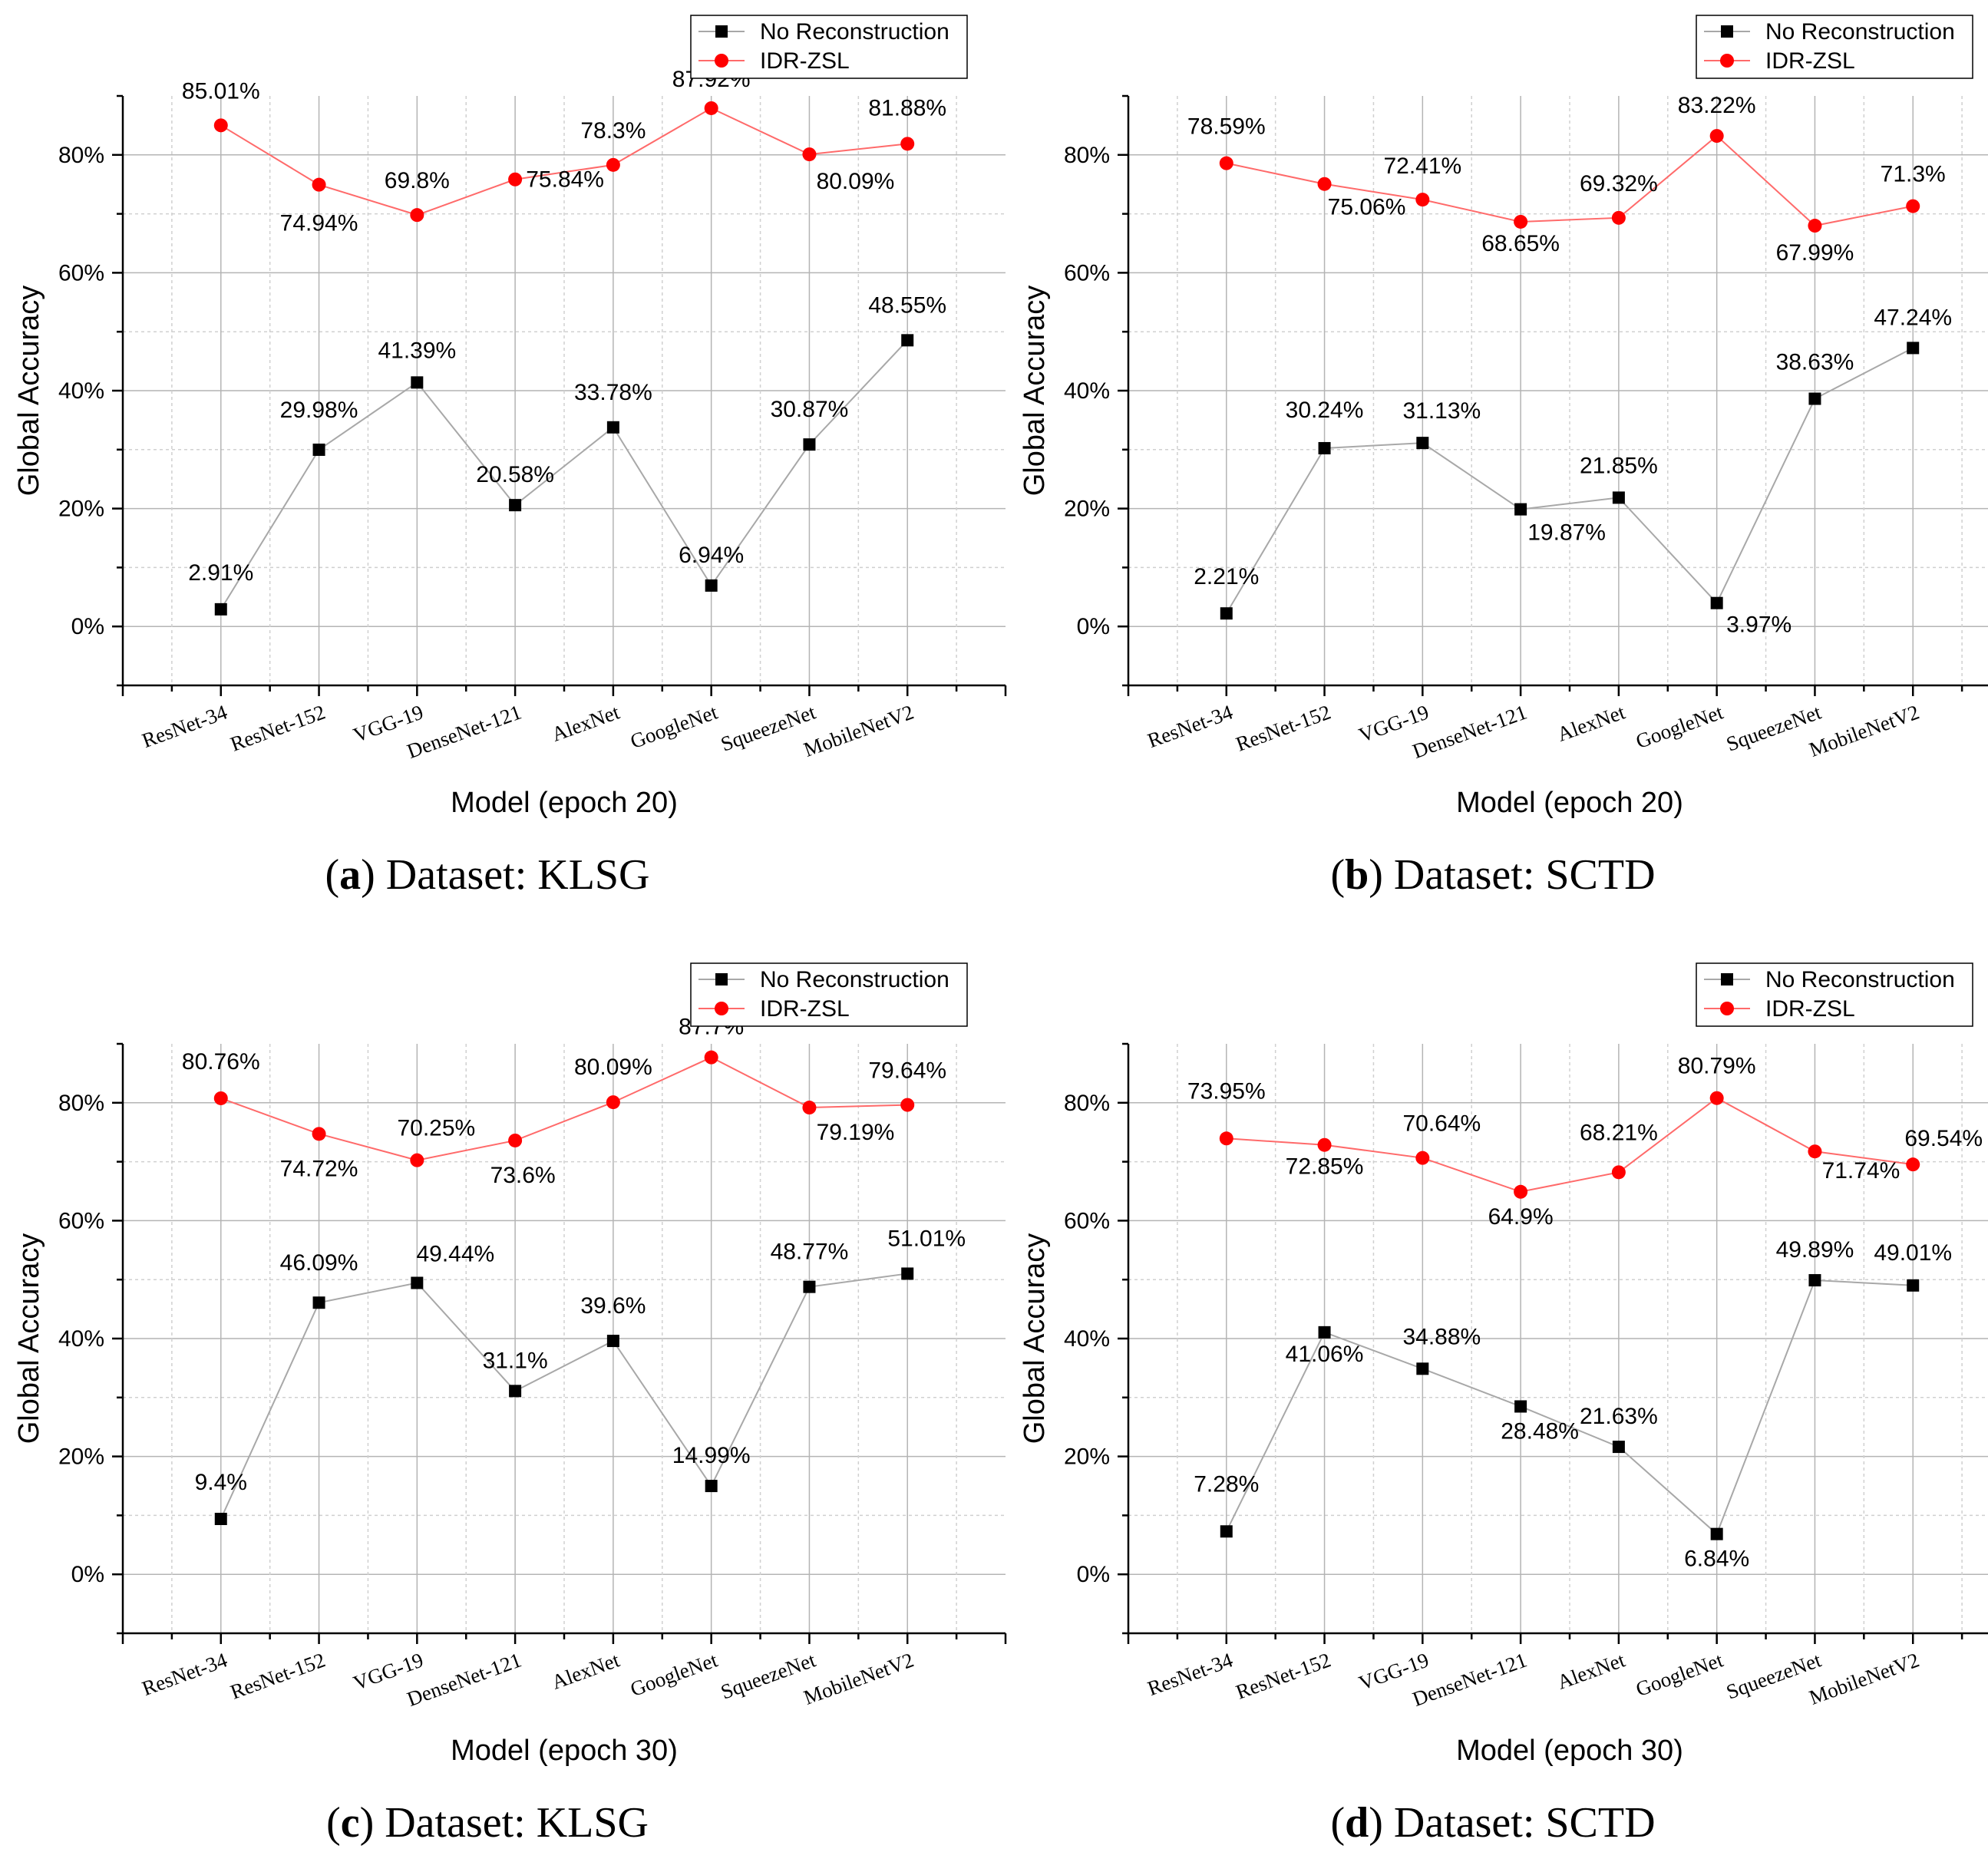 The image size is (1988, 1862). What do you see at coordinates (722, 61) in the screenshot?
I see `legend-circle-marker` at bounding box center [722, 61].